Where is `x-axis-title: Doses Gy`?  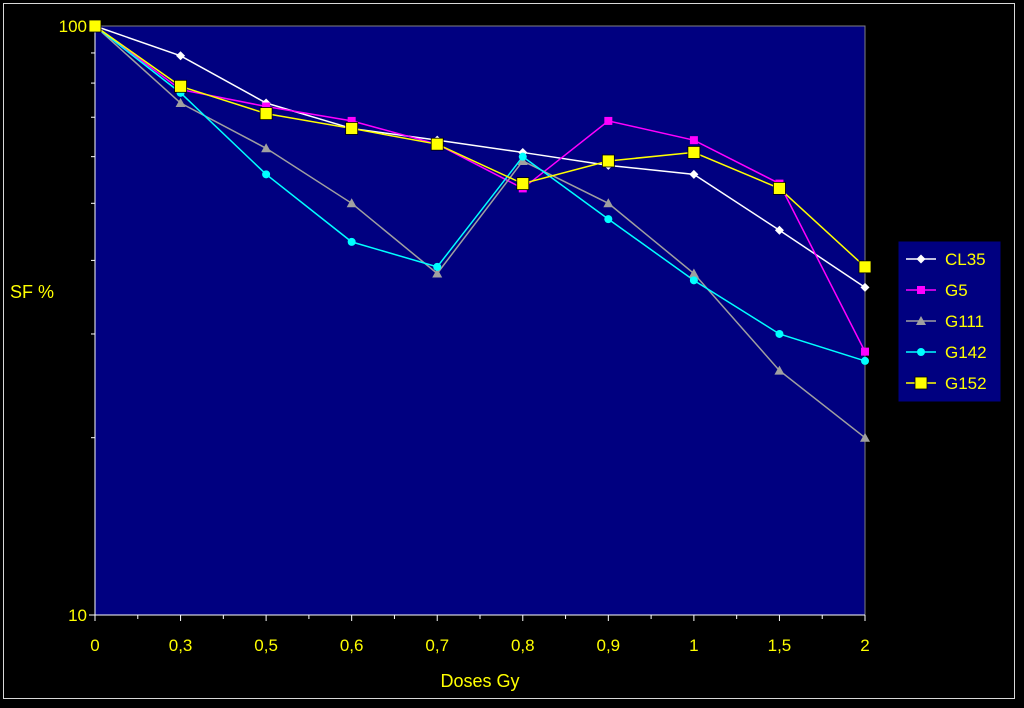 x-axis-title: Doses Gy is located at coordinates (479, 681).